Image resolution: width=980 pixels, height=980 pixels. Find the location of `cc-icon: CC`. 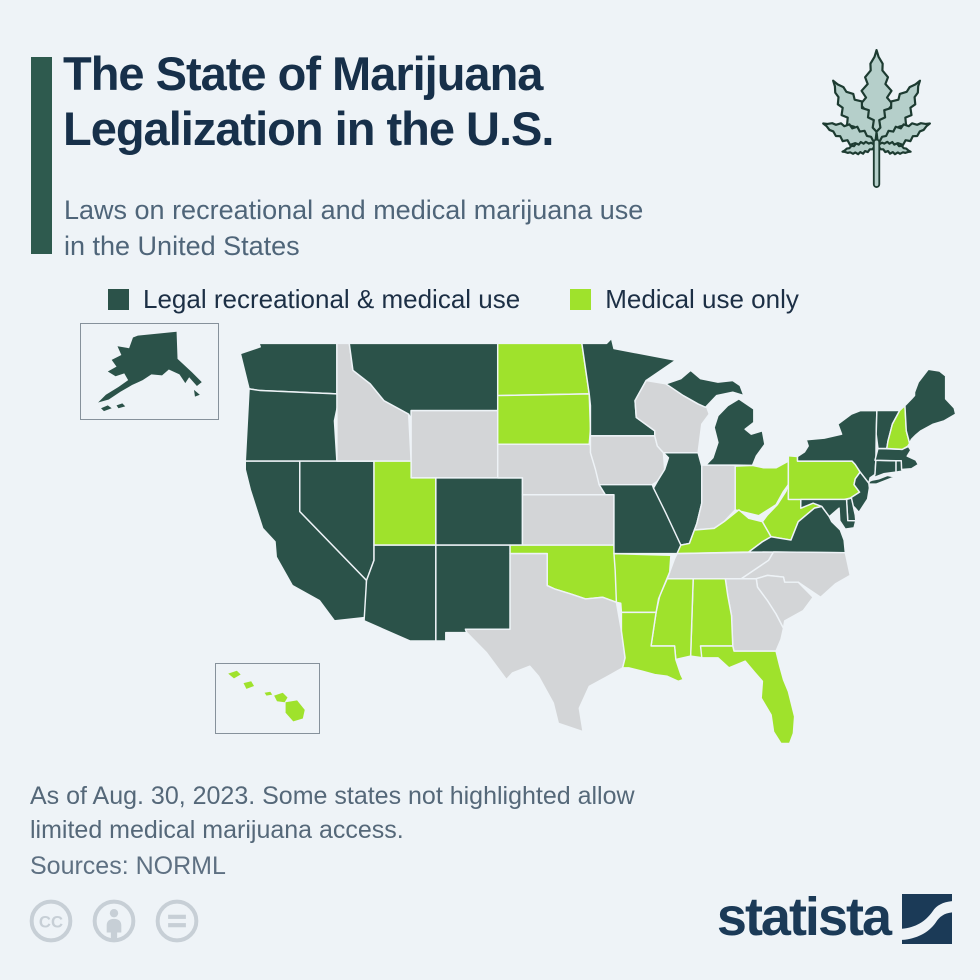

cc-icon: CC is located at coordinates (51, 921).